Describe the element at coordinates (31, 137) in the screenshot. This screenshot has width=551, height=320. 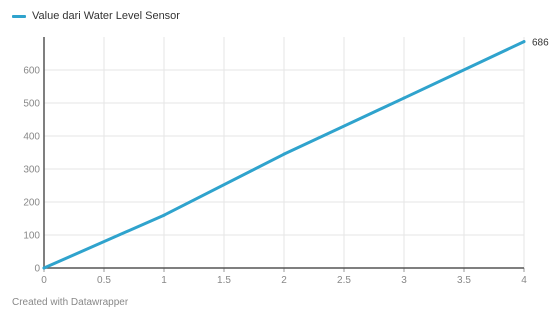
I see `y-tick-label: 400` at that location.